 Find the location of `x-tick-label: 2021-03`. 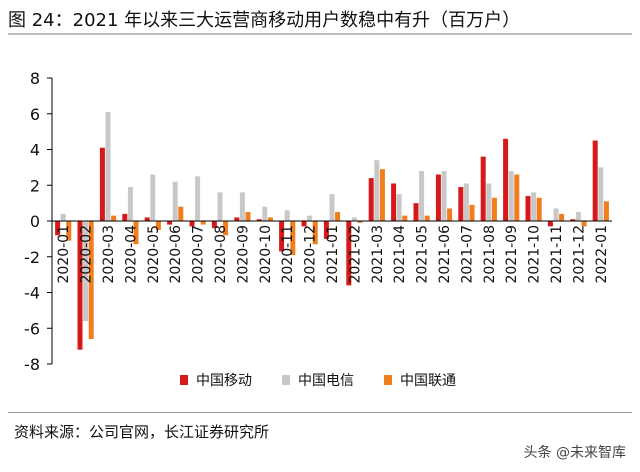

x-tick-label: 2021-03 is located at coordinates (378, 254).